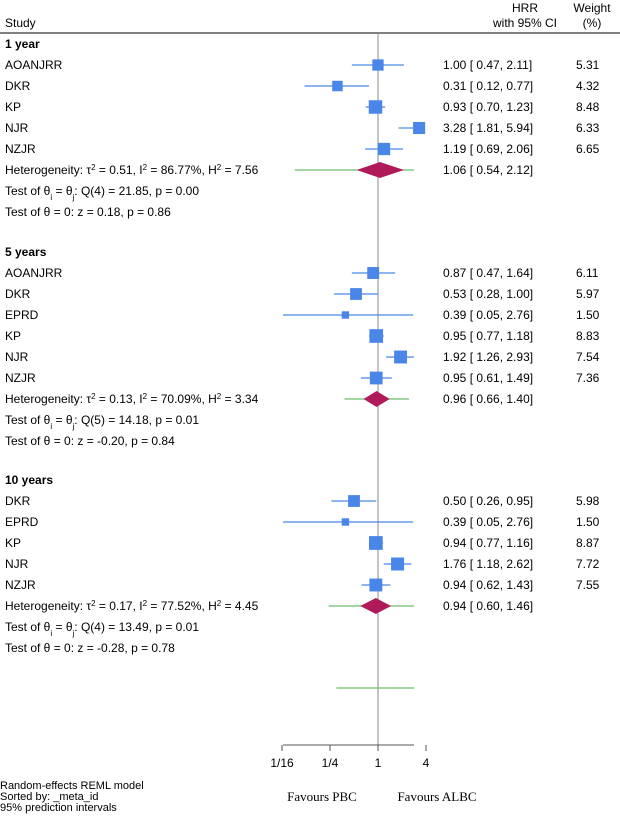 This screenshot has width=620, height=817. Describe the element at coordinates (488, 606) in the screenshot. I see `summary-ci-text: 0.94 [ 0.60, 1.46]` at that location.